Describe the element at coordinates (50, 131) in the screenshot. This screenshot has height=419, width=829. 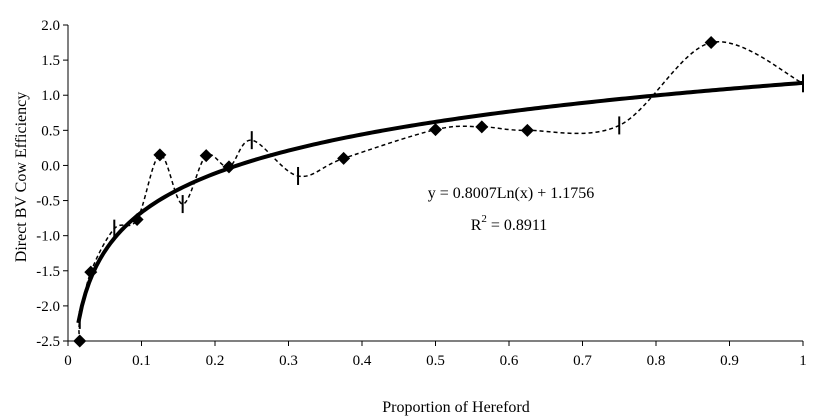
I see `y-tick-label: 0.5` at that location.